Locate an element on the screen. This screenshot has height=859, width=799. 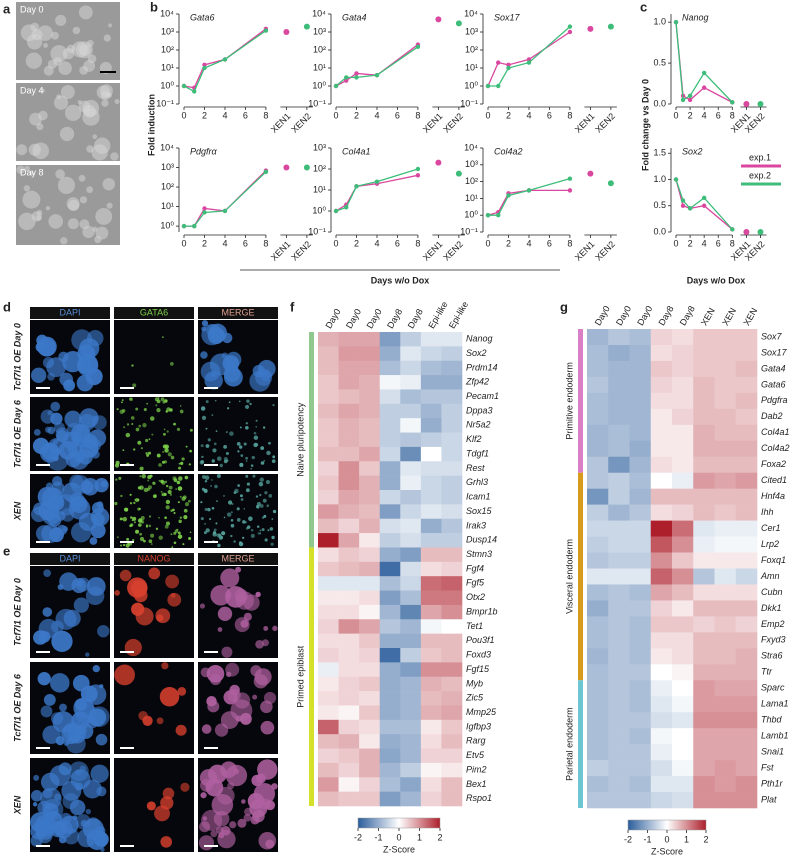
chart-title: Gata4 is located at coordinates (354, 17).